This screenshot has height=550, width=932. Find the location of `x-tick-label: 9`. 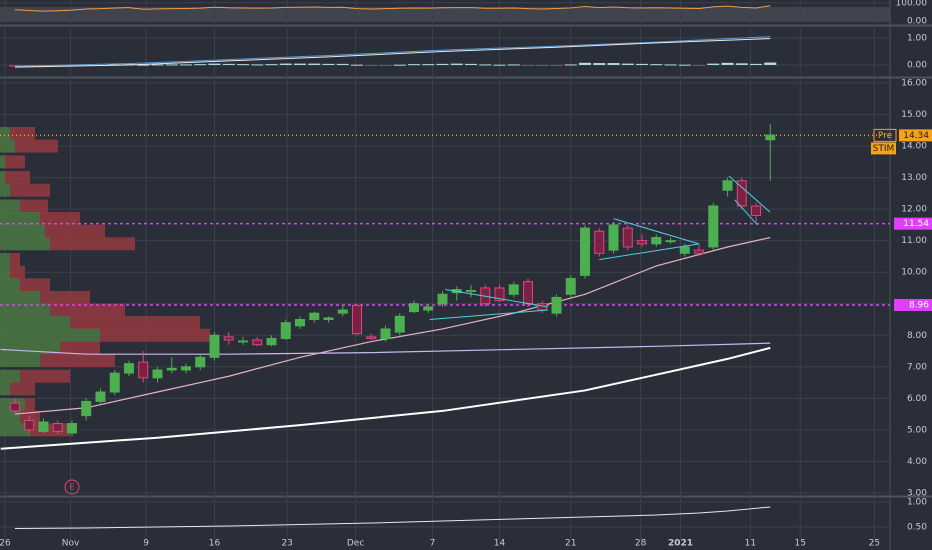

x-tick-label: 9 is located at coordinates (146, 544).